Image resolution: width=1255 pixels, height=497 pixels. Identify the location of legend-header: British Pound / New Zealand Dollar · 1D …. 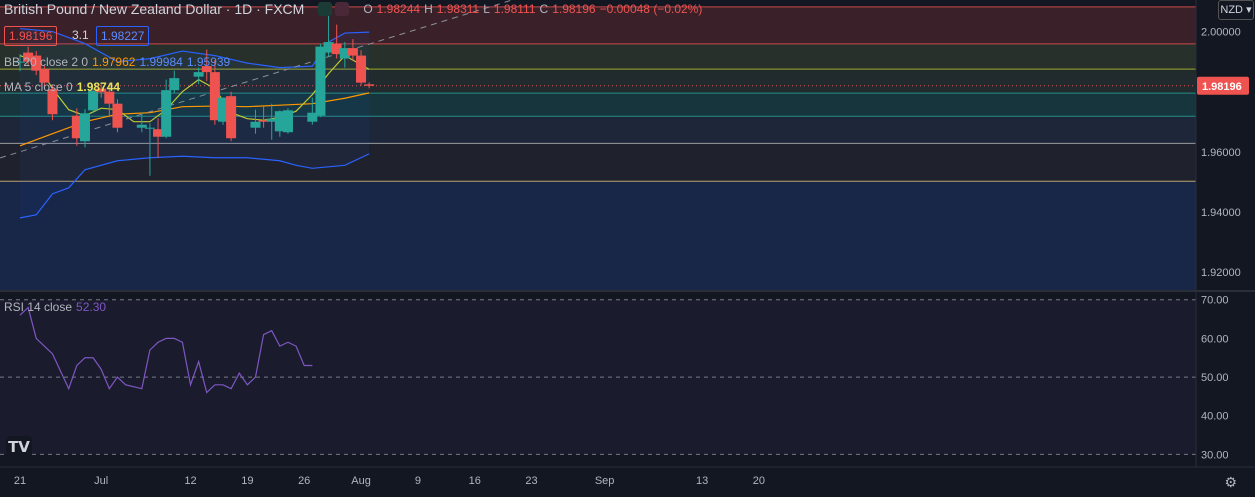
(351, 9).